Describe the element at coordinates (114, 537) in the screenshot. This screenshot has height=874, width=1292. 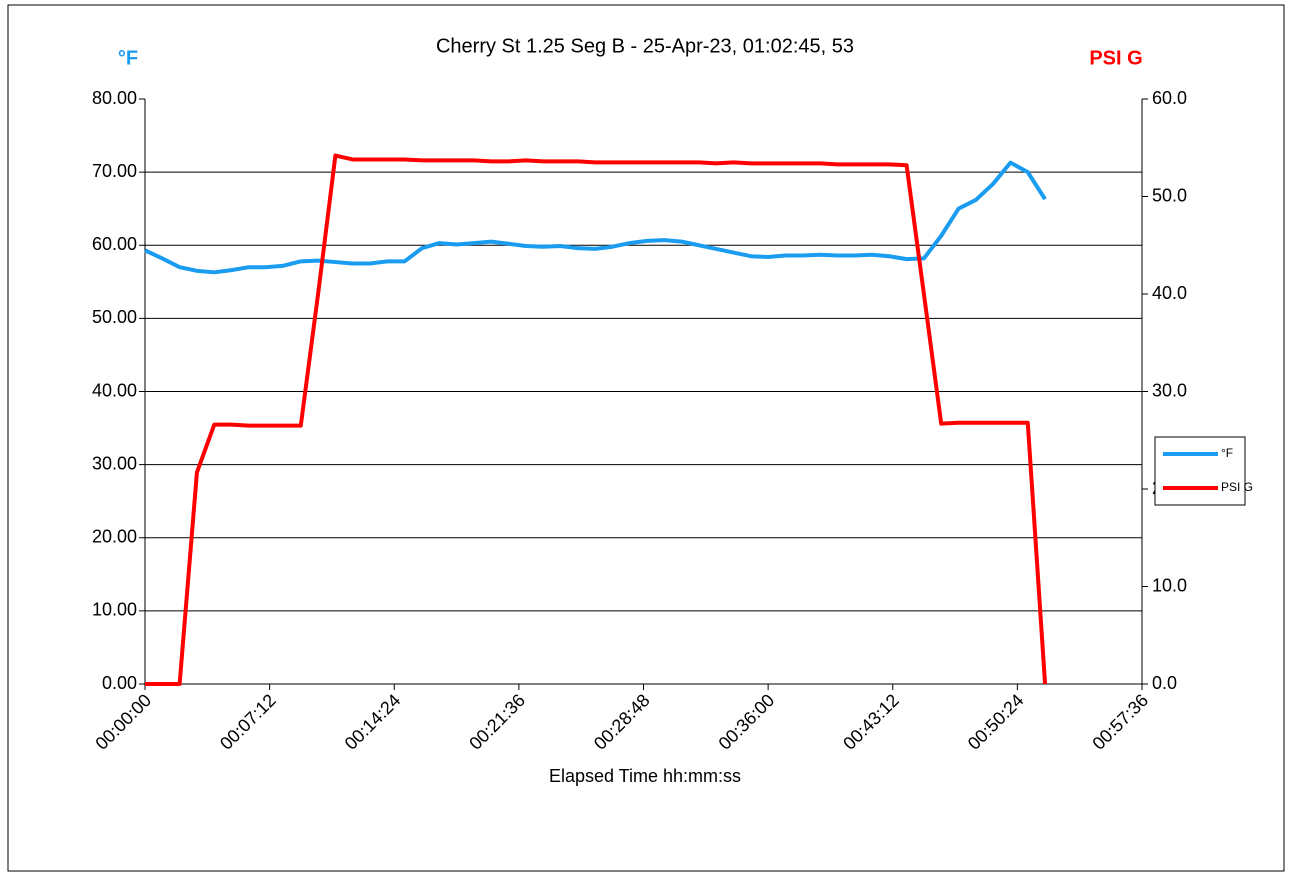
I see `y-tick-label: 20.00` at that location.